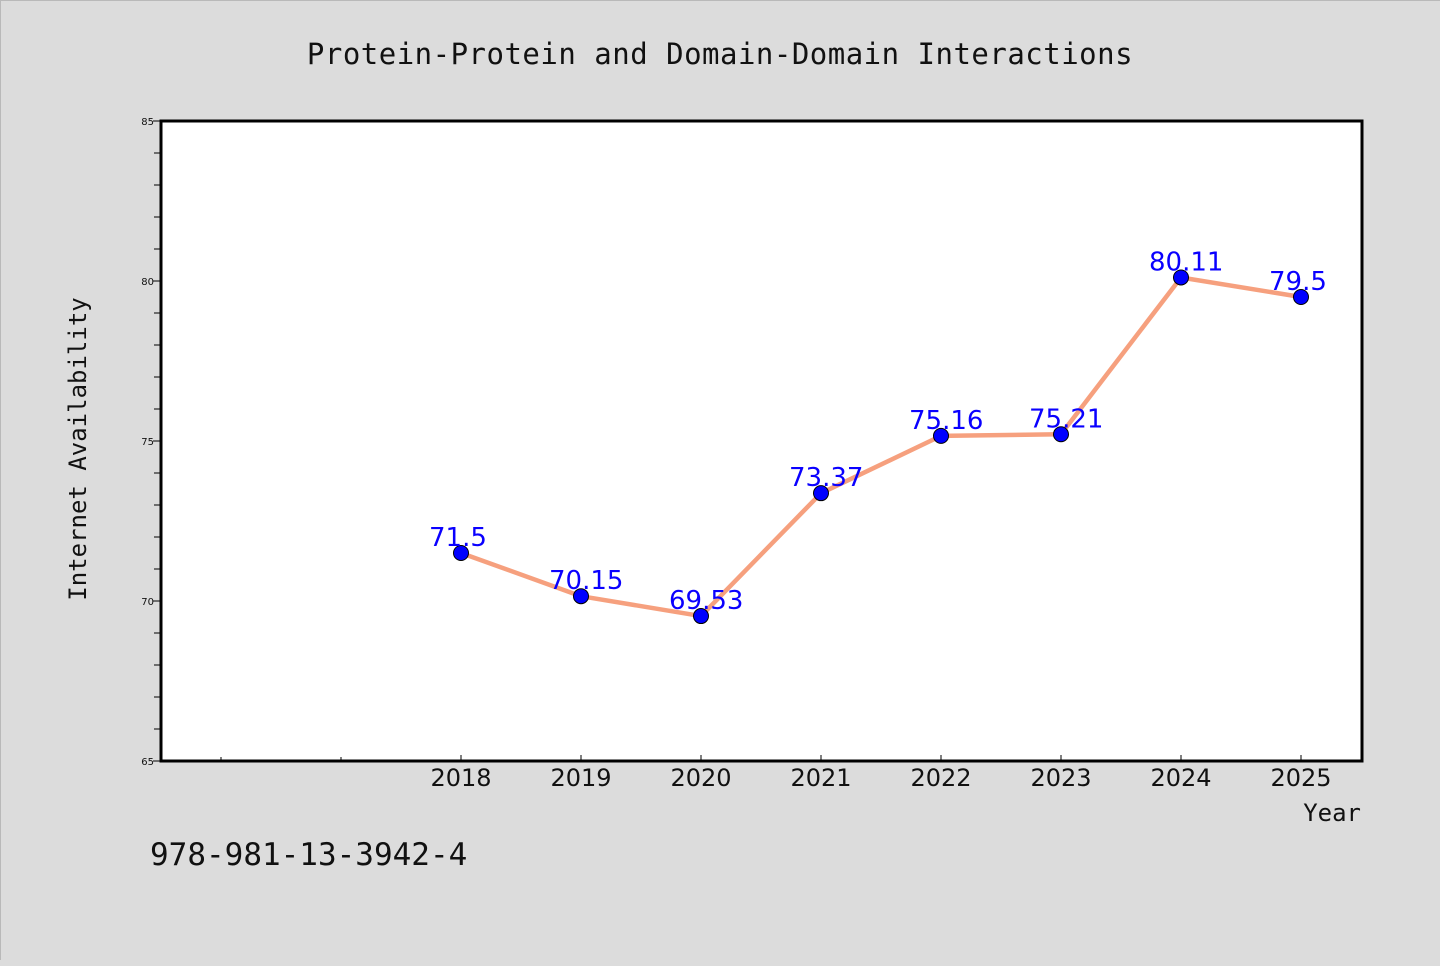 Image resolution: width=1440 pixels, height=966 pixels. Describe the element at coordinates (700, 778) in the screenshot. I see `x-tick-label: 2020` at that location.